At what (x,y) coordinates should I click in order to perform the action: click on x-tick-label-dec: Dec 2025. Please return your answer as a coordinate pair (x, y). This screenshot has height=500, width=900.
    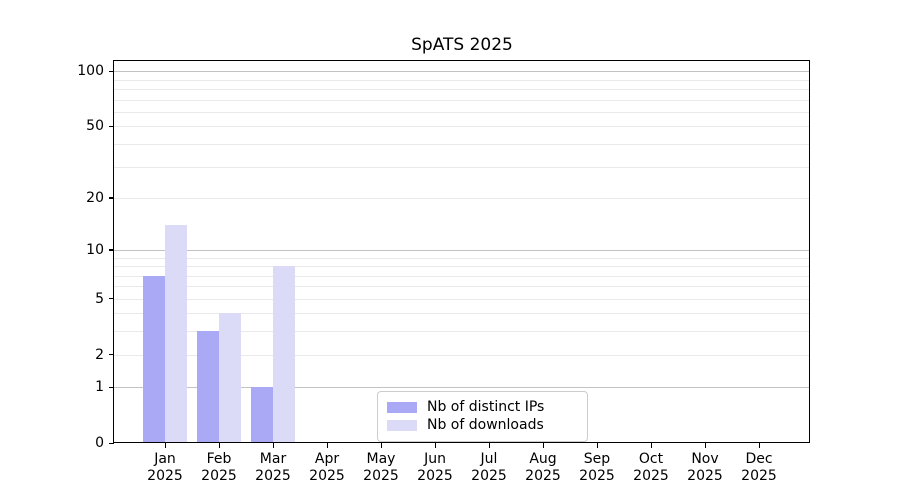
    Looking at the image, I should click on (759, 467).